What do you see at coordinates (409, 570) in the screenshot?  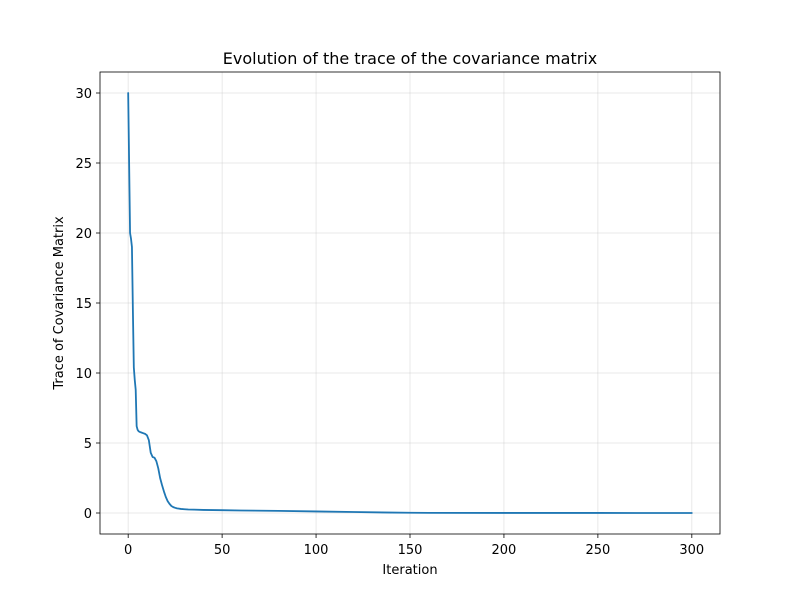 I see `x-axis-label: Iteration` at bounding box center [409, 570].